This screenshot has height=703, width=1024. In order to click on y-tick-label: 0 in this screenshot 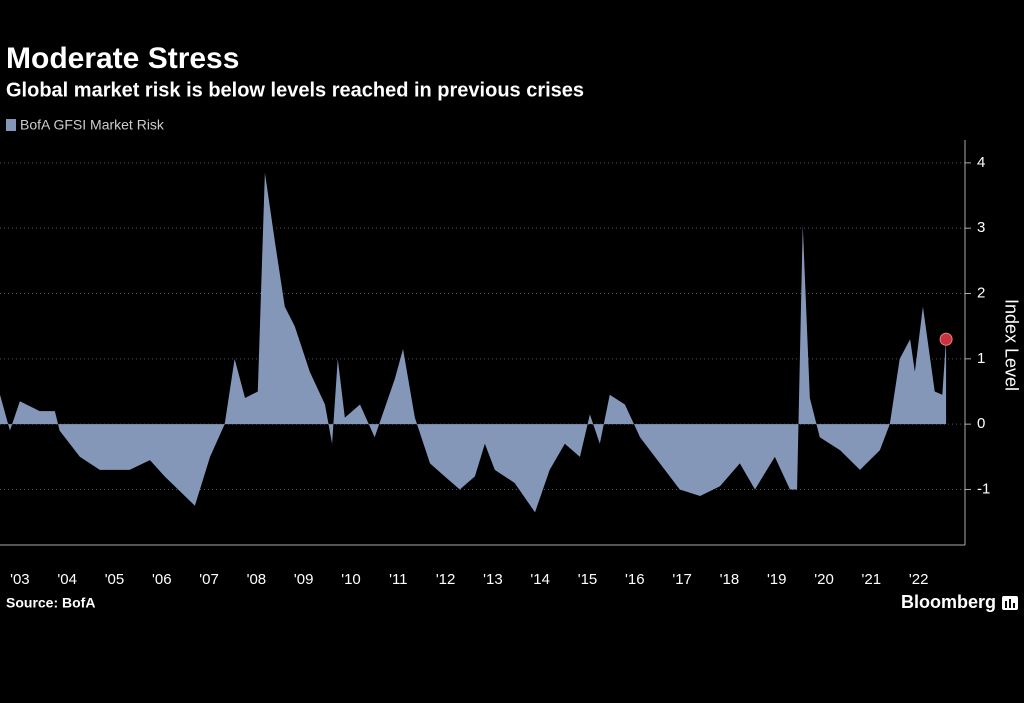, I will do `click(981, 423)`.